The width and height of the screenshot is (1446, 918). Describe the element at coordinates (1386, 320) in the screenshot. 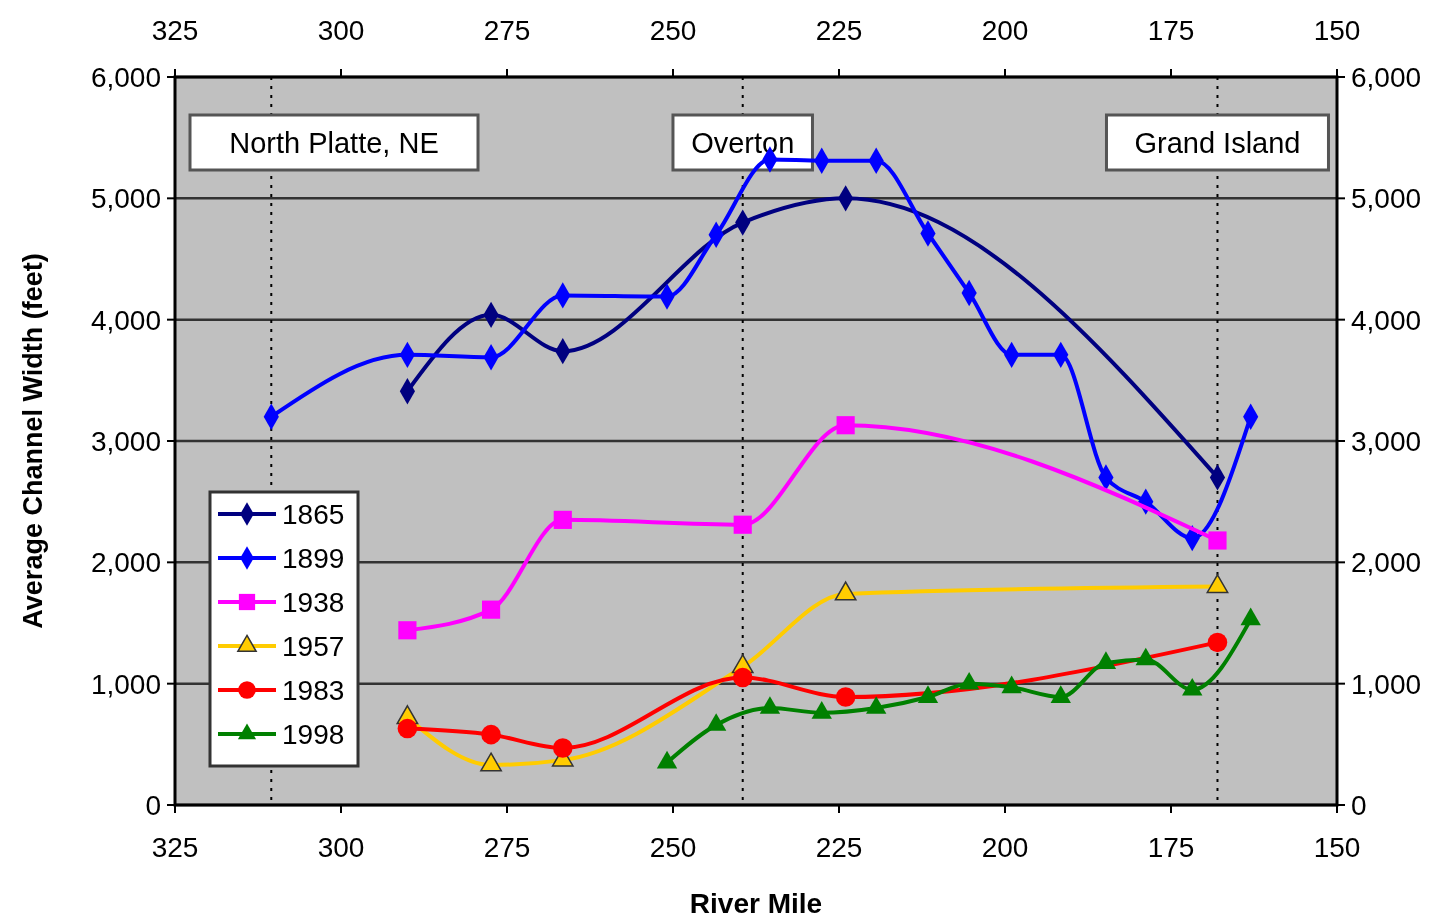

I see `y2-tick-label: 4,000` at that location.